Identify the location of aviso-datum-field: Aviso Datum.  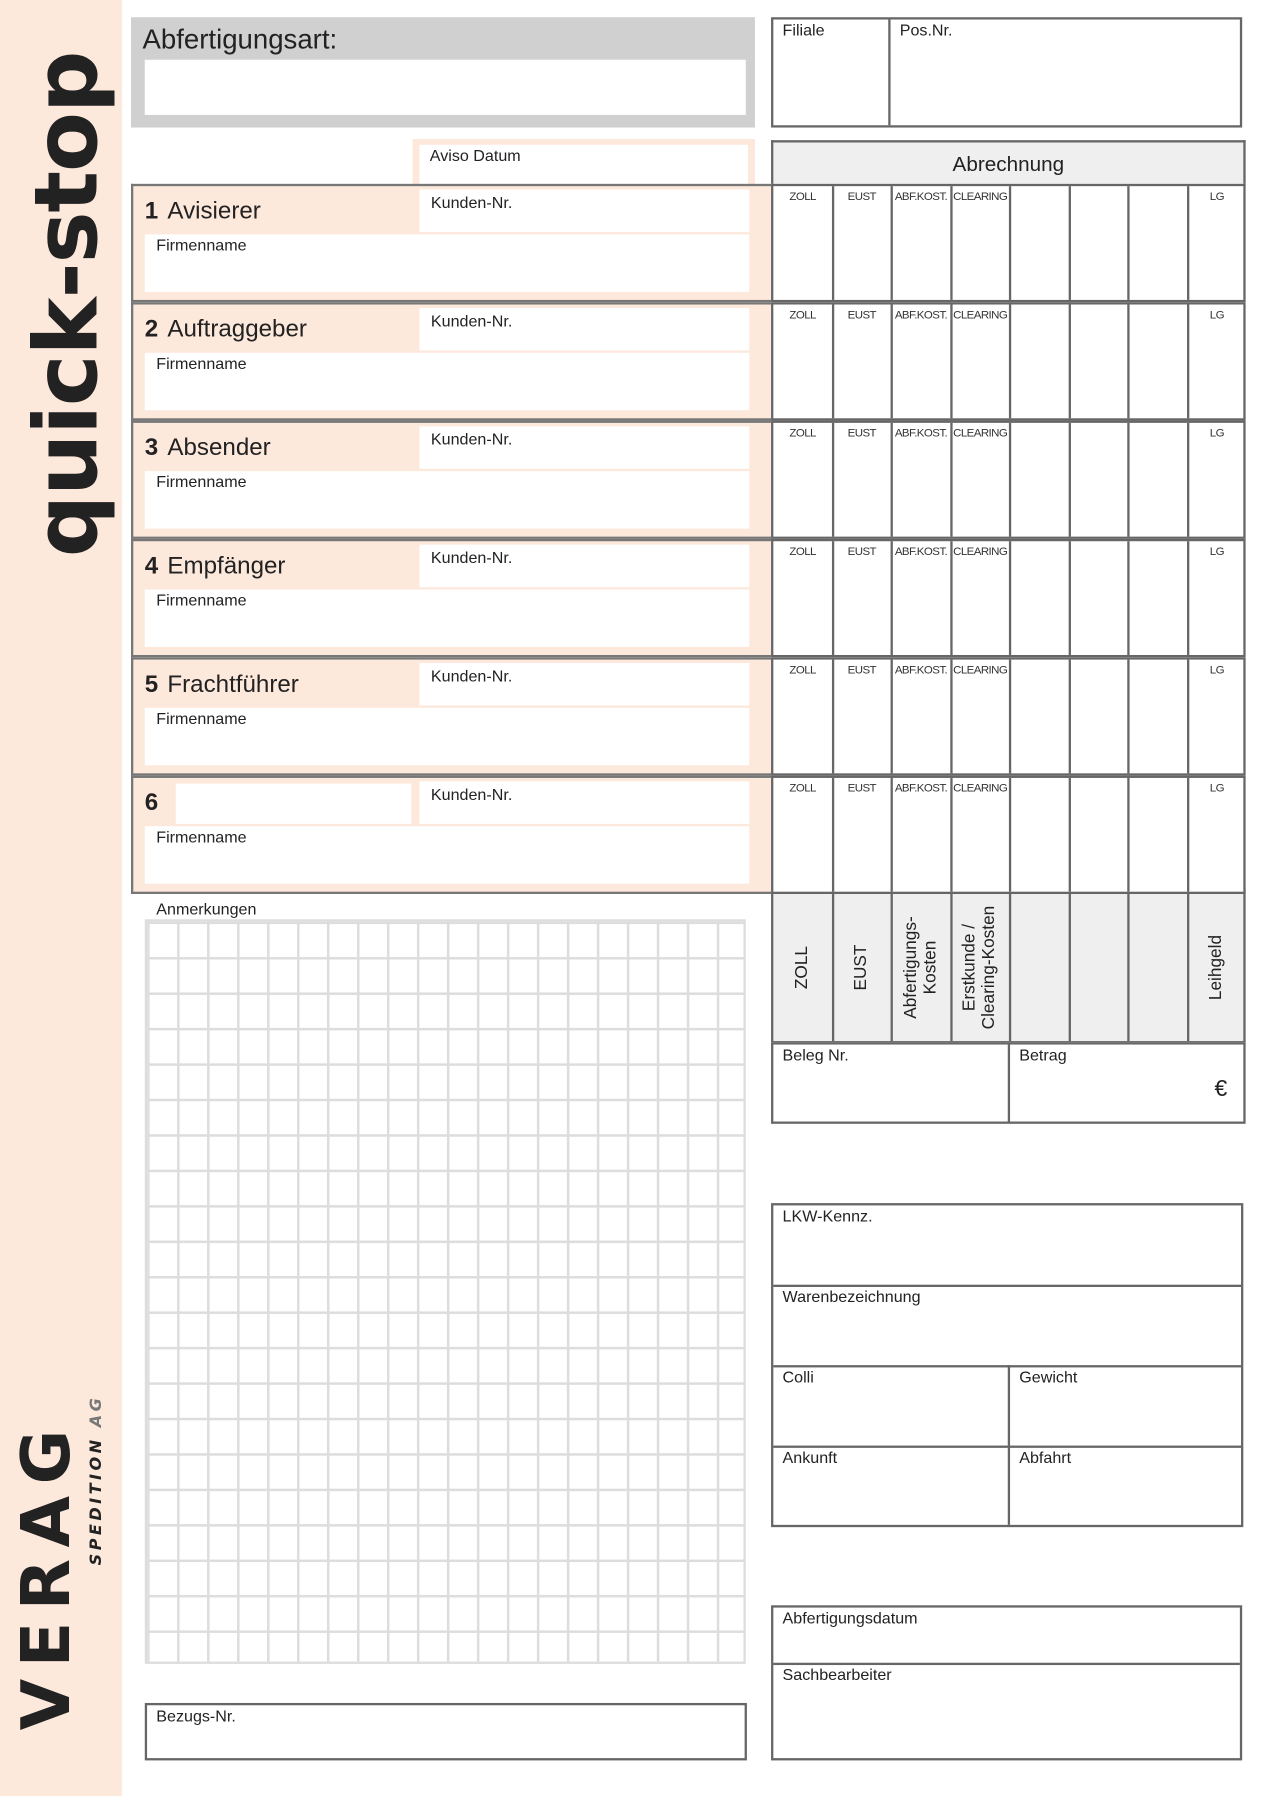
(583, 162).